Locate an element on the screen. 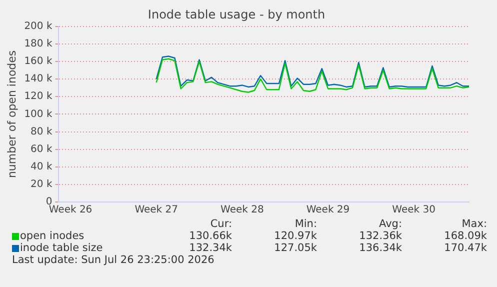 Image resolution: width=497 pixels, height=287 pixels. y-axis-title: number of open inodes is located at coordinates (11, 114).